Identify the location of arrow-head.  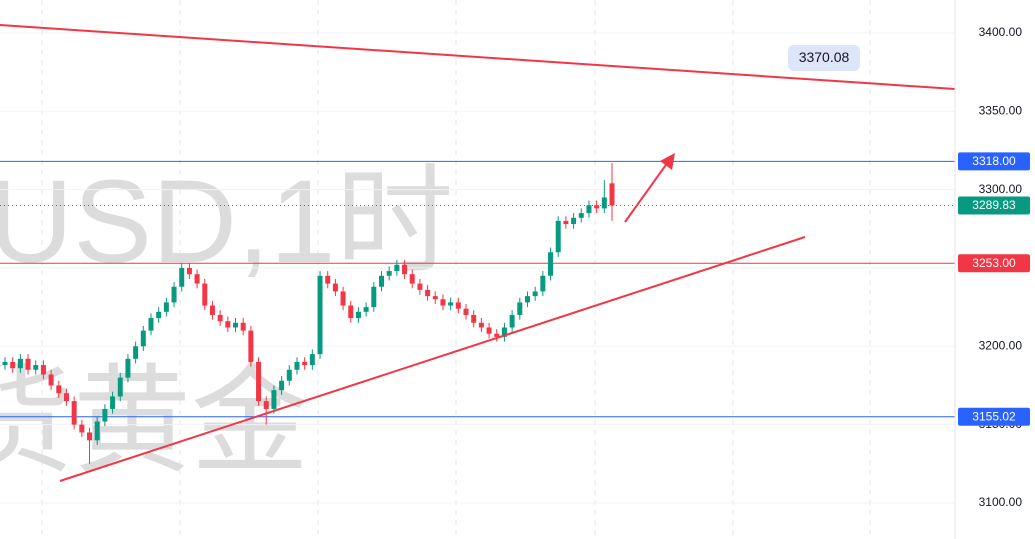
(667, 161).